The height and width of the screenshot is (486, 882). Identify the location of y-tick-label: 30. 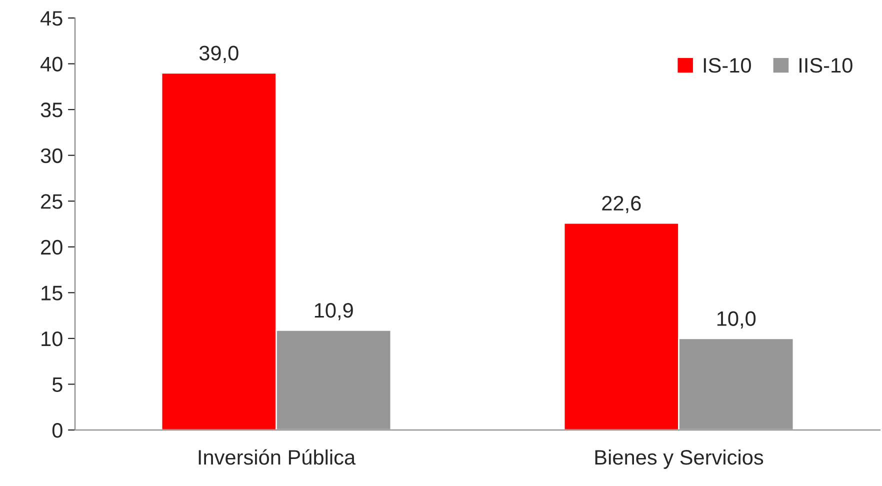
(51, 156).